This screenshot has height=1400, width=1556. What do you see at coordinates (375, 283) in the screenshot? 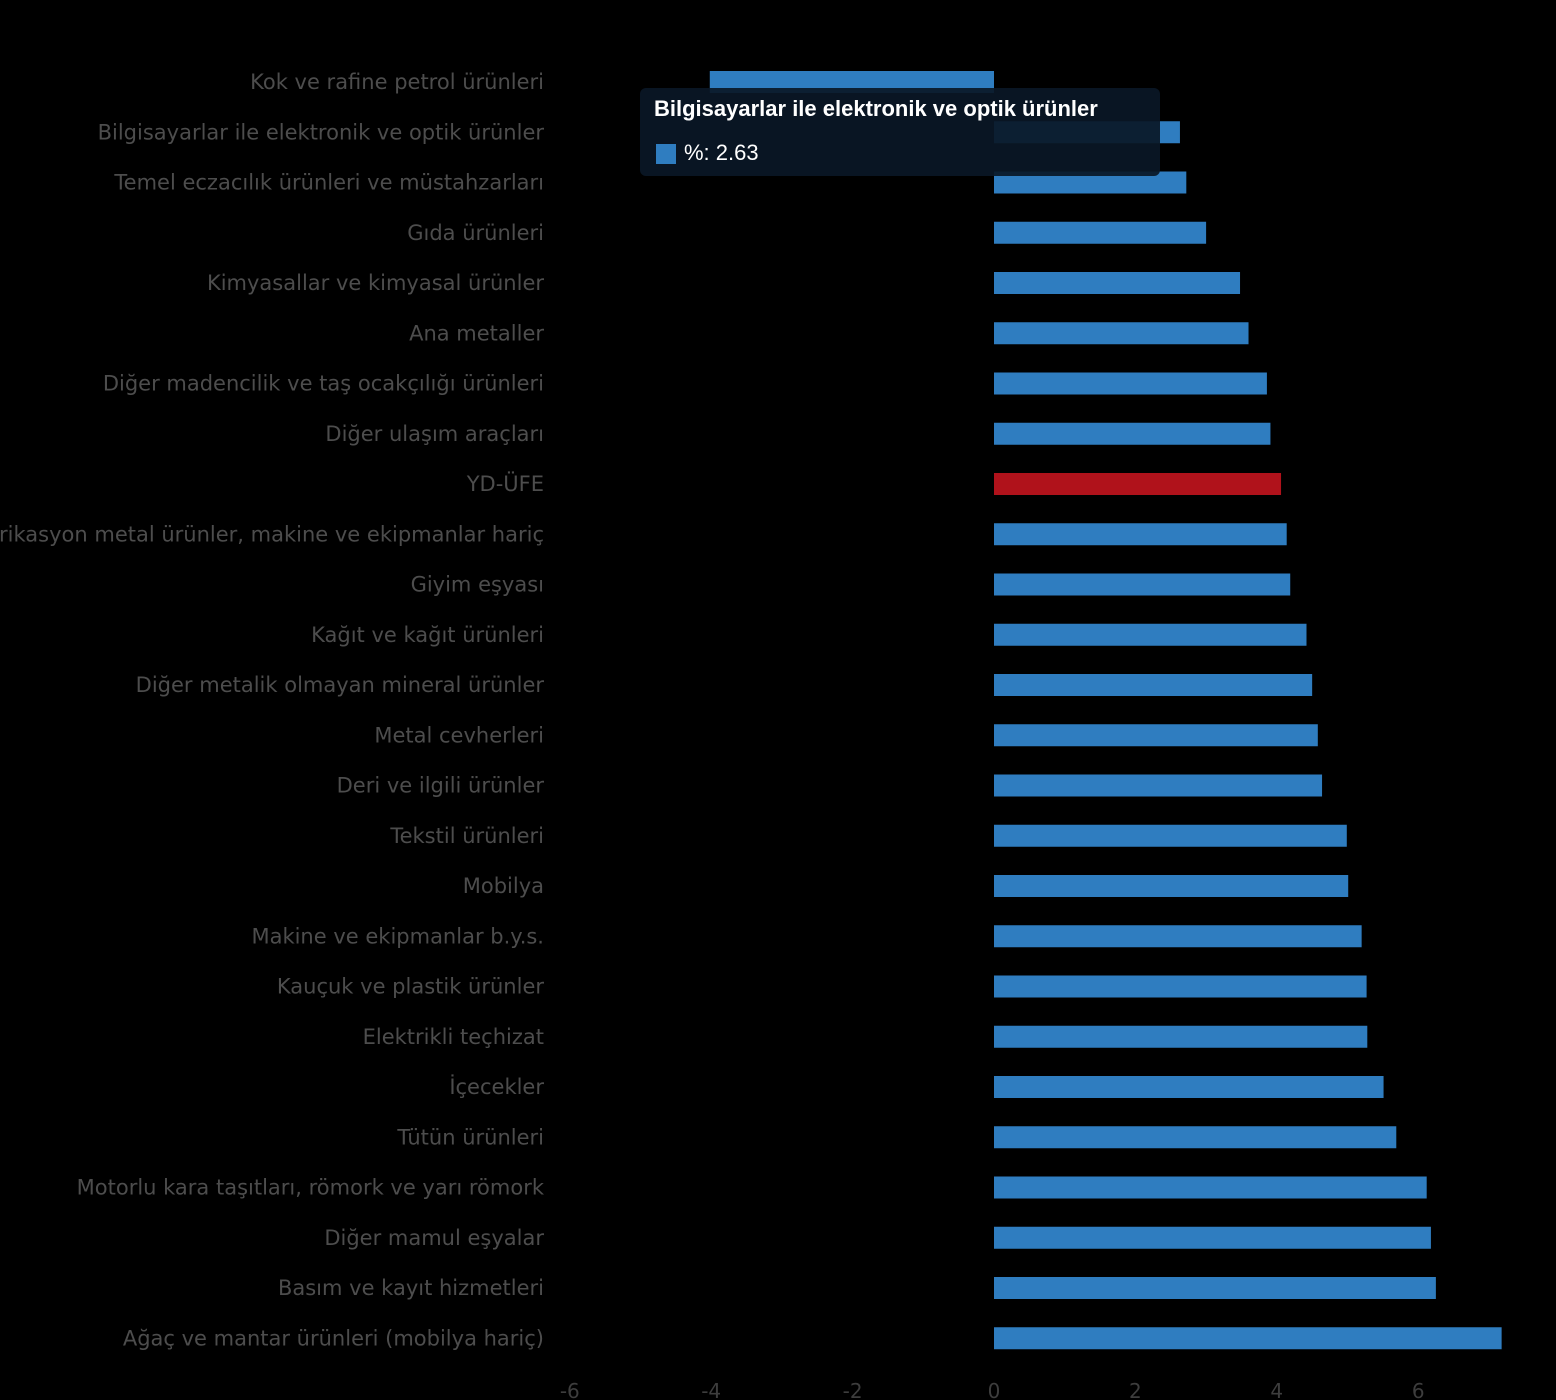
I see `category-label: Kimyasallar ve kimyasal ürünler` at bounding box center [375, 283].